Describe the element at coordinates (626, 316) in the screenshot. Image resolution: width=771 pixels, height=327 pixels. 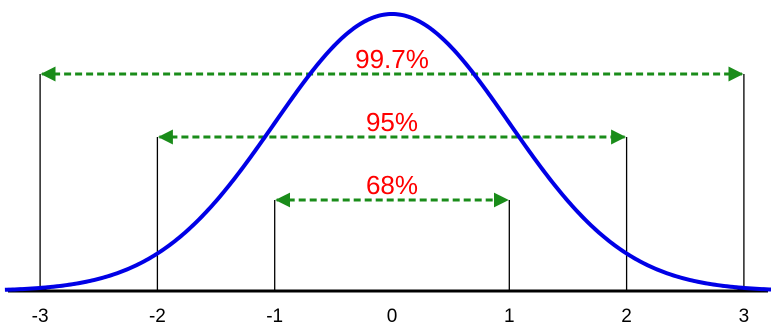
I see `x-tick-label: 2` at that location.